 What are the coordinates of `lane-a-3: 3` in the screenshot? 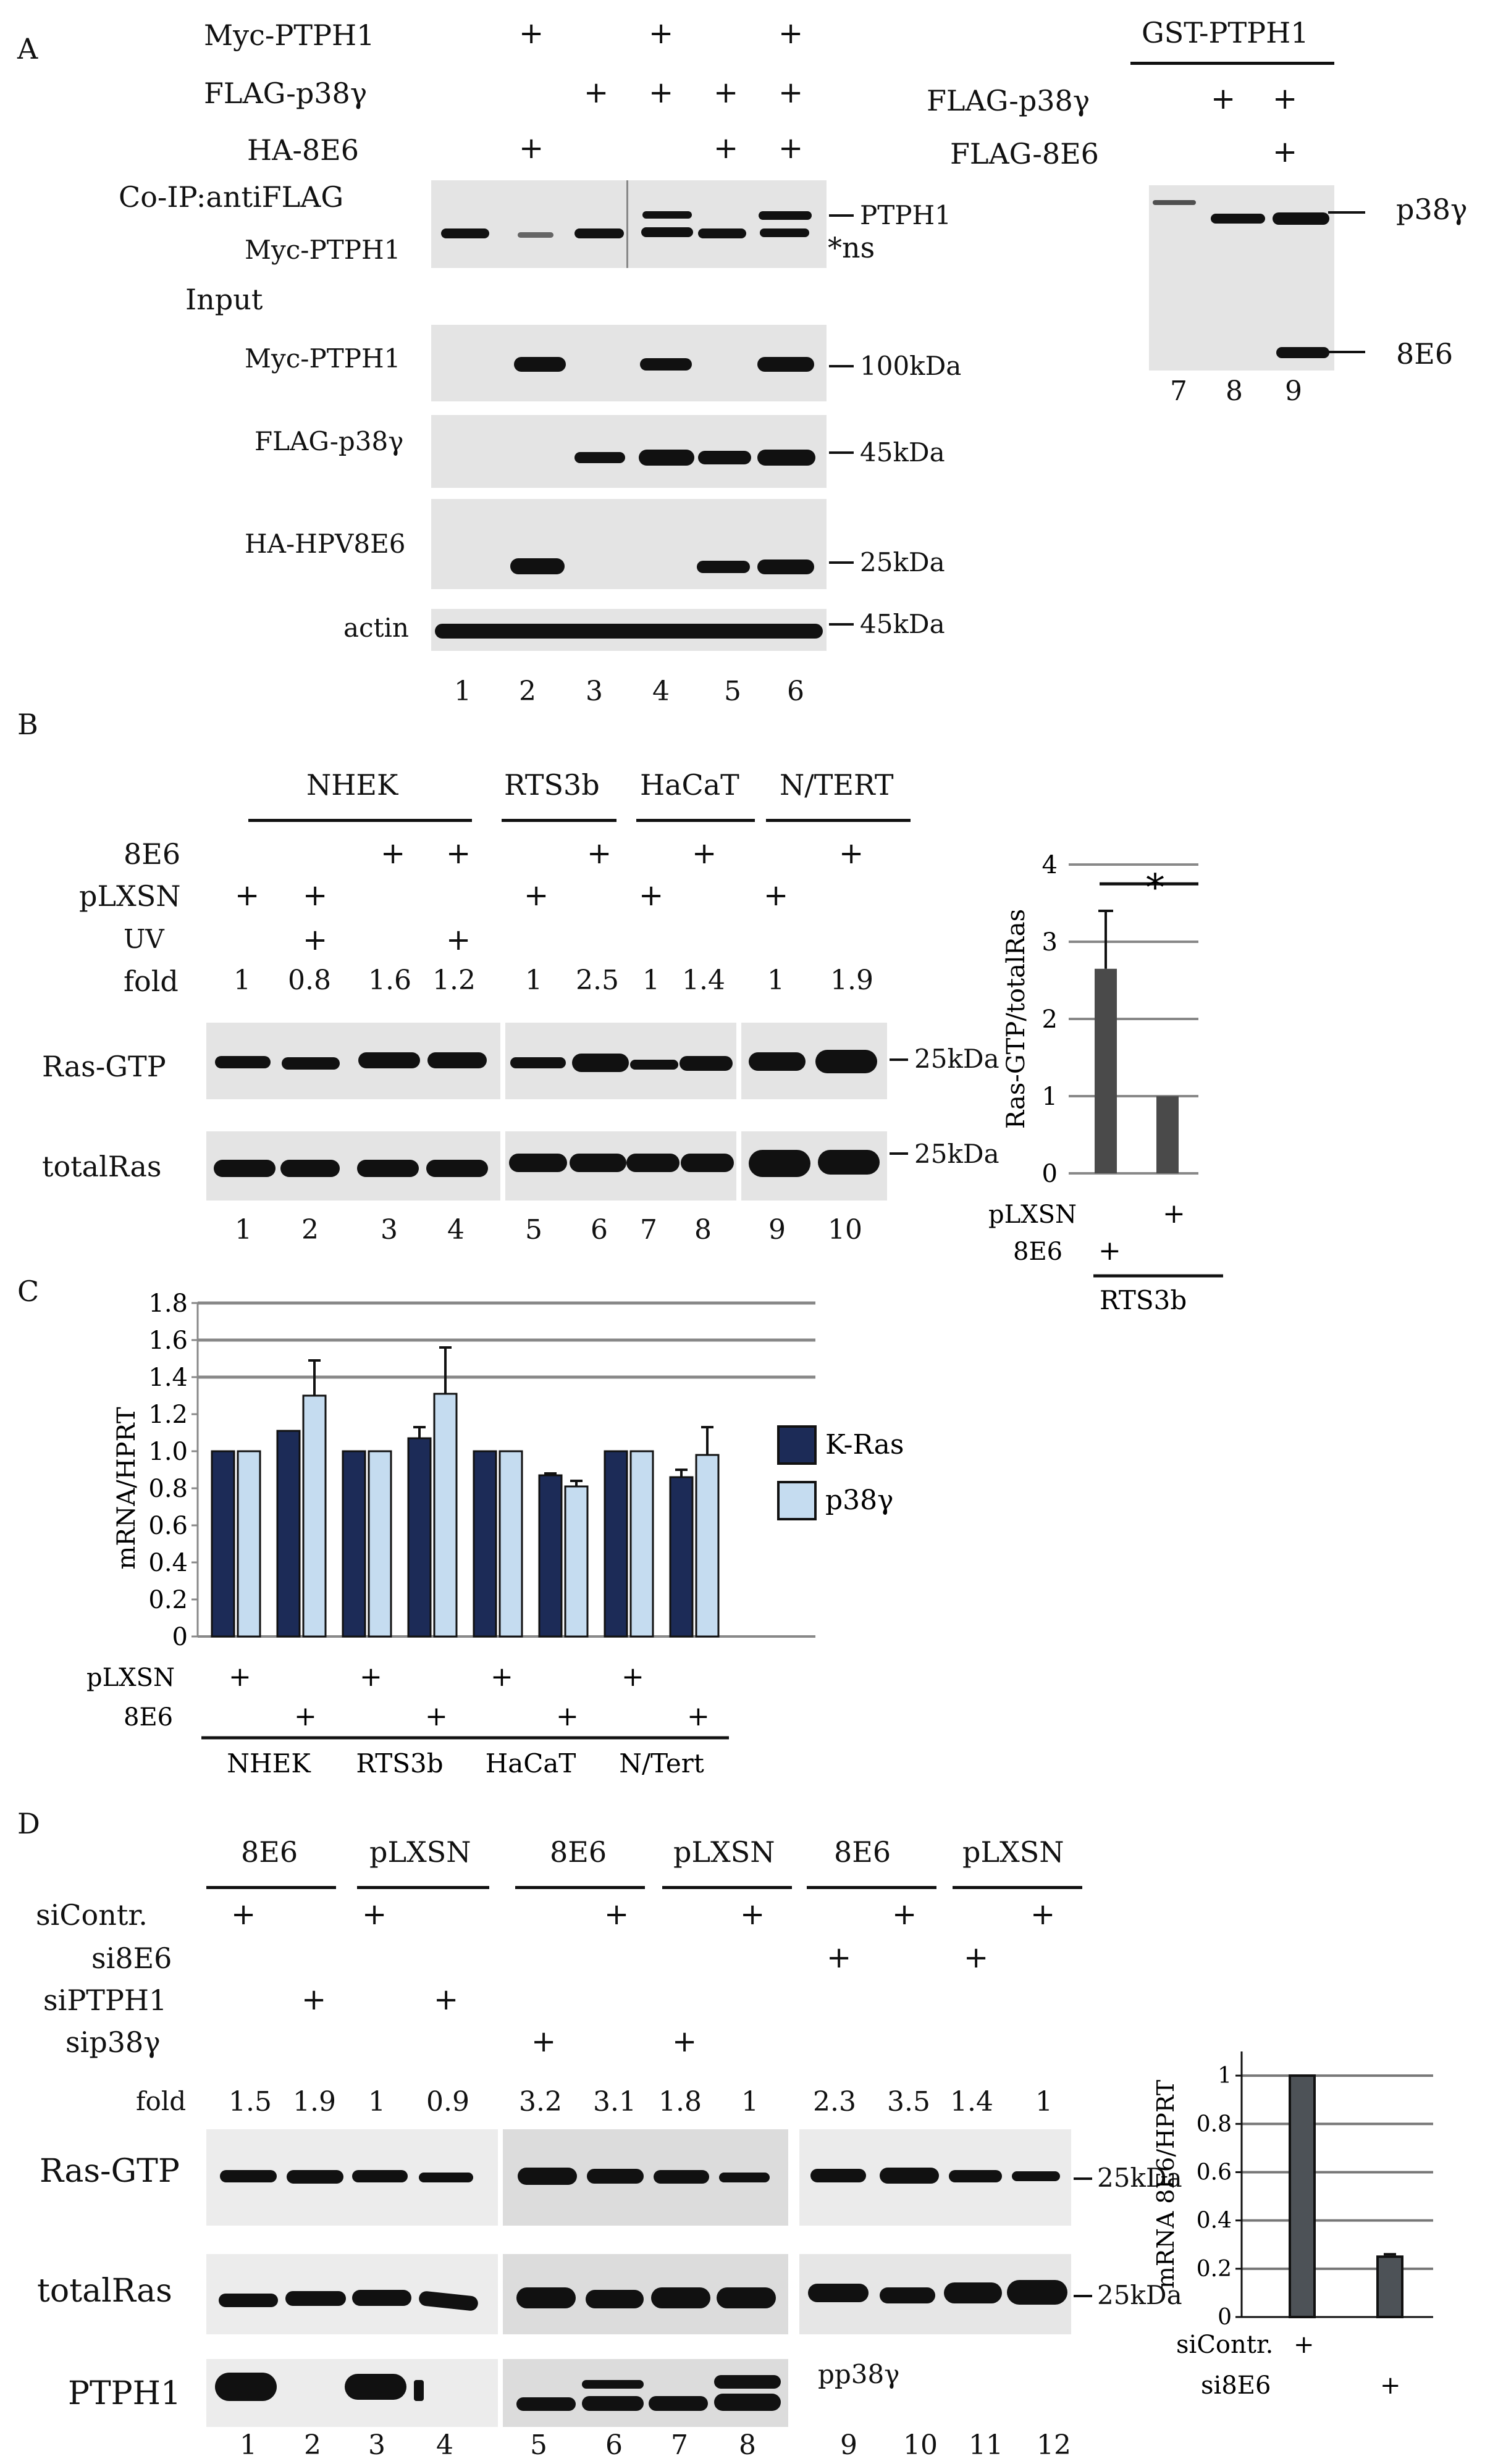 It's located at (594, 691).